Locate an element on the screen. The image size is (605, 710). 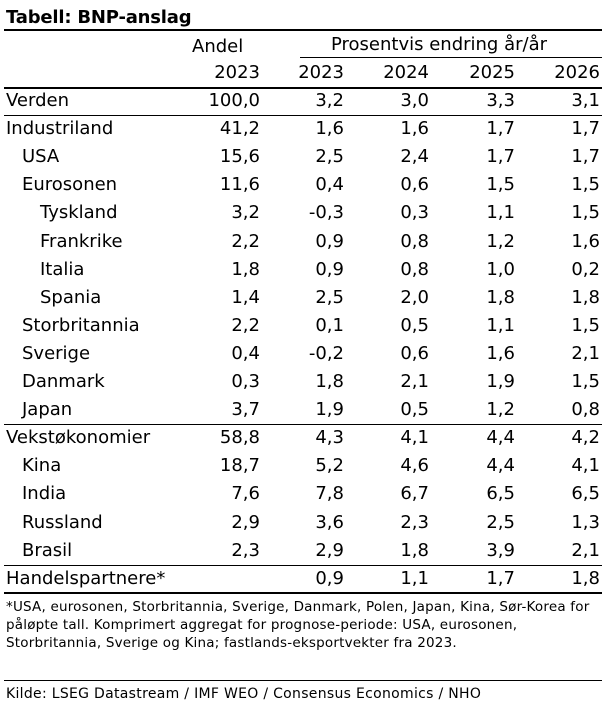
table-row: Sverige 0,4 -0,2 0,6 1,6 2,1 is located at coordinates (302, 355).